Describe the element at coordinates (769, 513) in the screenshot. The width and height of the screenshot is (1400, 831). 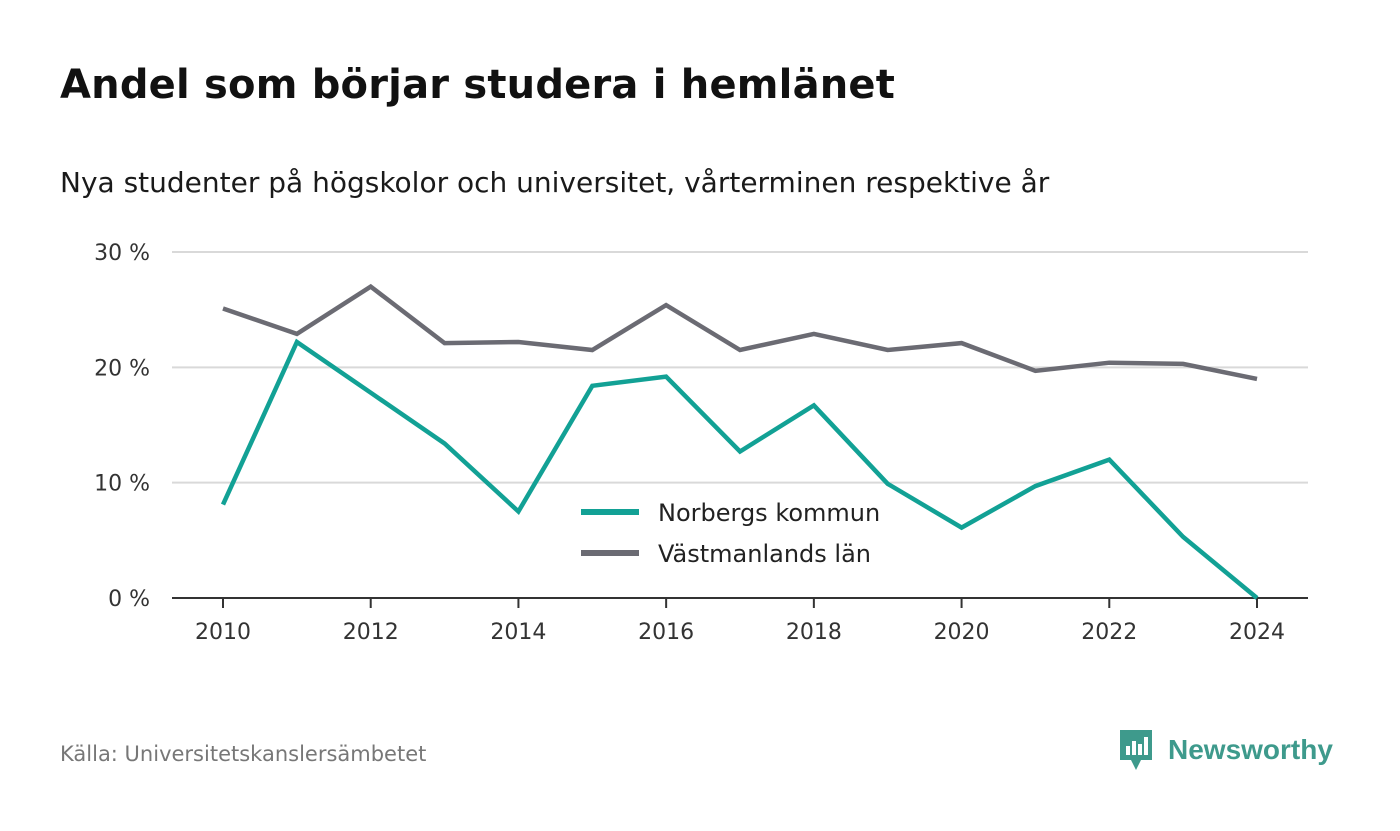
I see `legend-label-1: Norbergs kommun` at that location.